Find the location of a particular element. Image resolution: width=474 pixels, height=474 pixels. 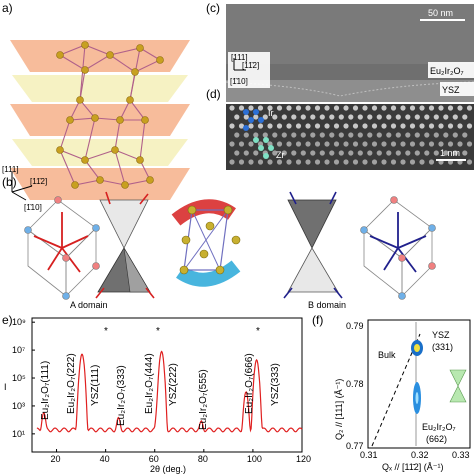

film-label-c: Eu₂Ir₂O₇ is located at coordinates (447, 71).